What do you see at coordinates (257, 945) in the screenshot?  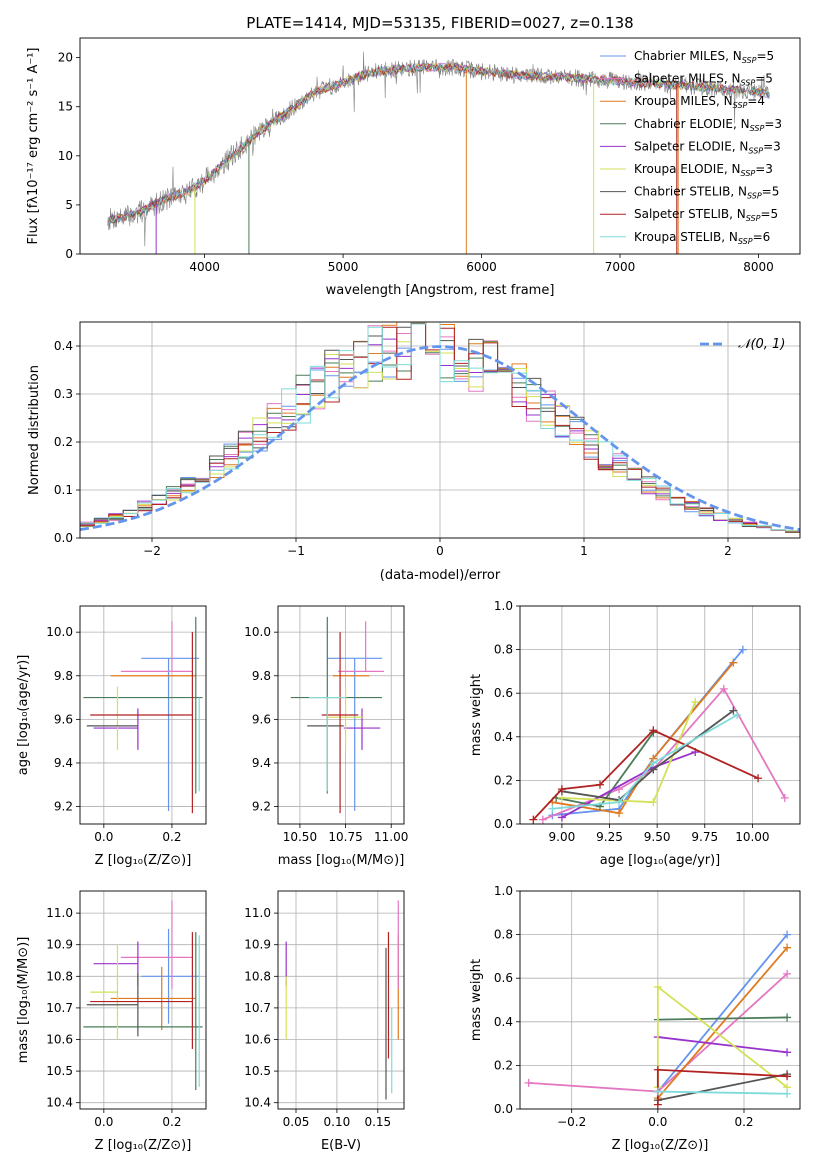 I see `y-tick-label: 10.9` at bounding box center [257, 945].